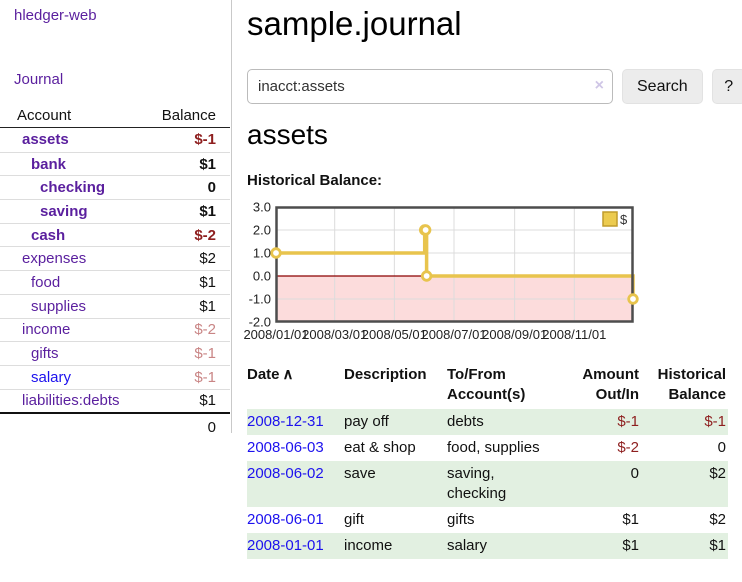 The image size is (742, 582). Describe the element at coordinates (380, 447) in the screenshot. I see `description-cell: eat & shop` at that location.